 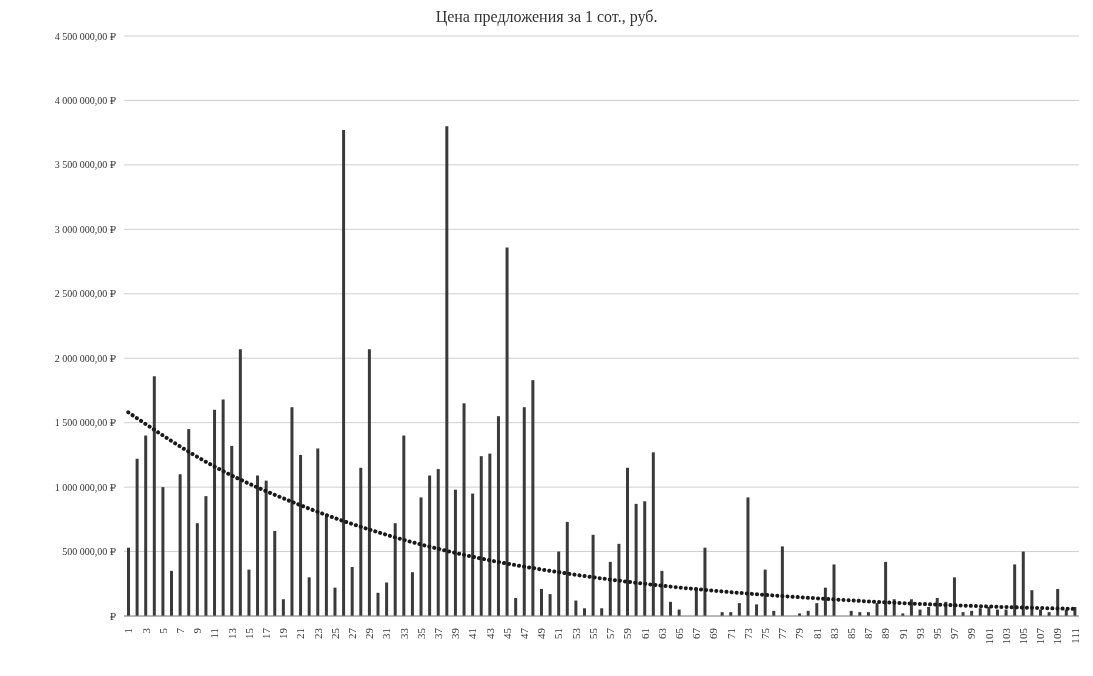 What do you see at coordinates (954, 633) in the screenshot?
I see `x-tick-label: 97` at bounding box center [954, 633].